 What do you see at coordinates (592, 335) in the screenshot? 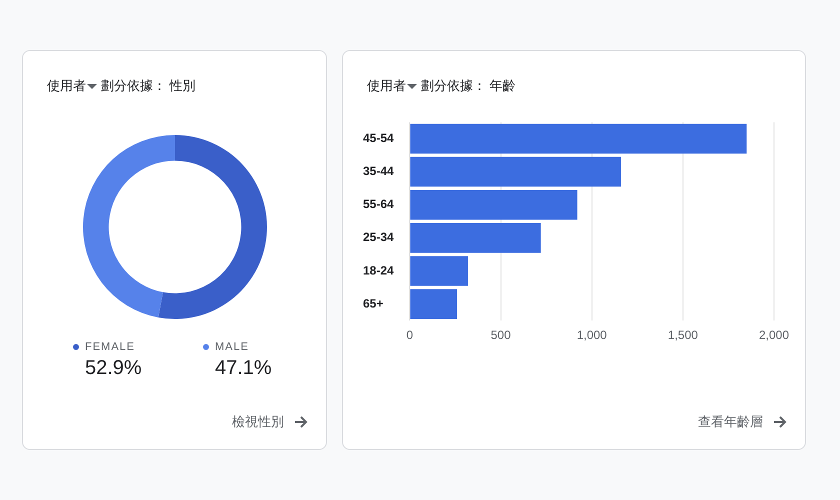
I see `x-tick-label: 1,000` at bounding box center [592, 335].